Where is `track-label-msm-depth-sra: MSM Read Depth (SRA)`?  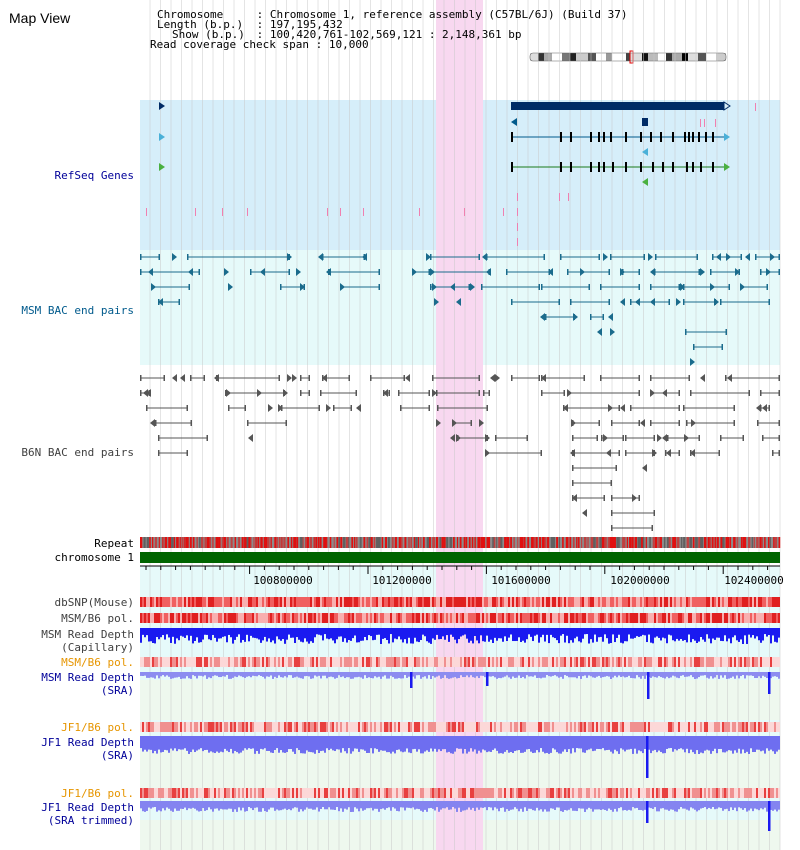 track-label-msm-depth-sra: MSM Read Depth (SRA) is located at coordinates (87, 684).